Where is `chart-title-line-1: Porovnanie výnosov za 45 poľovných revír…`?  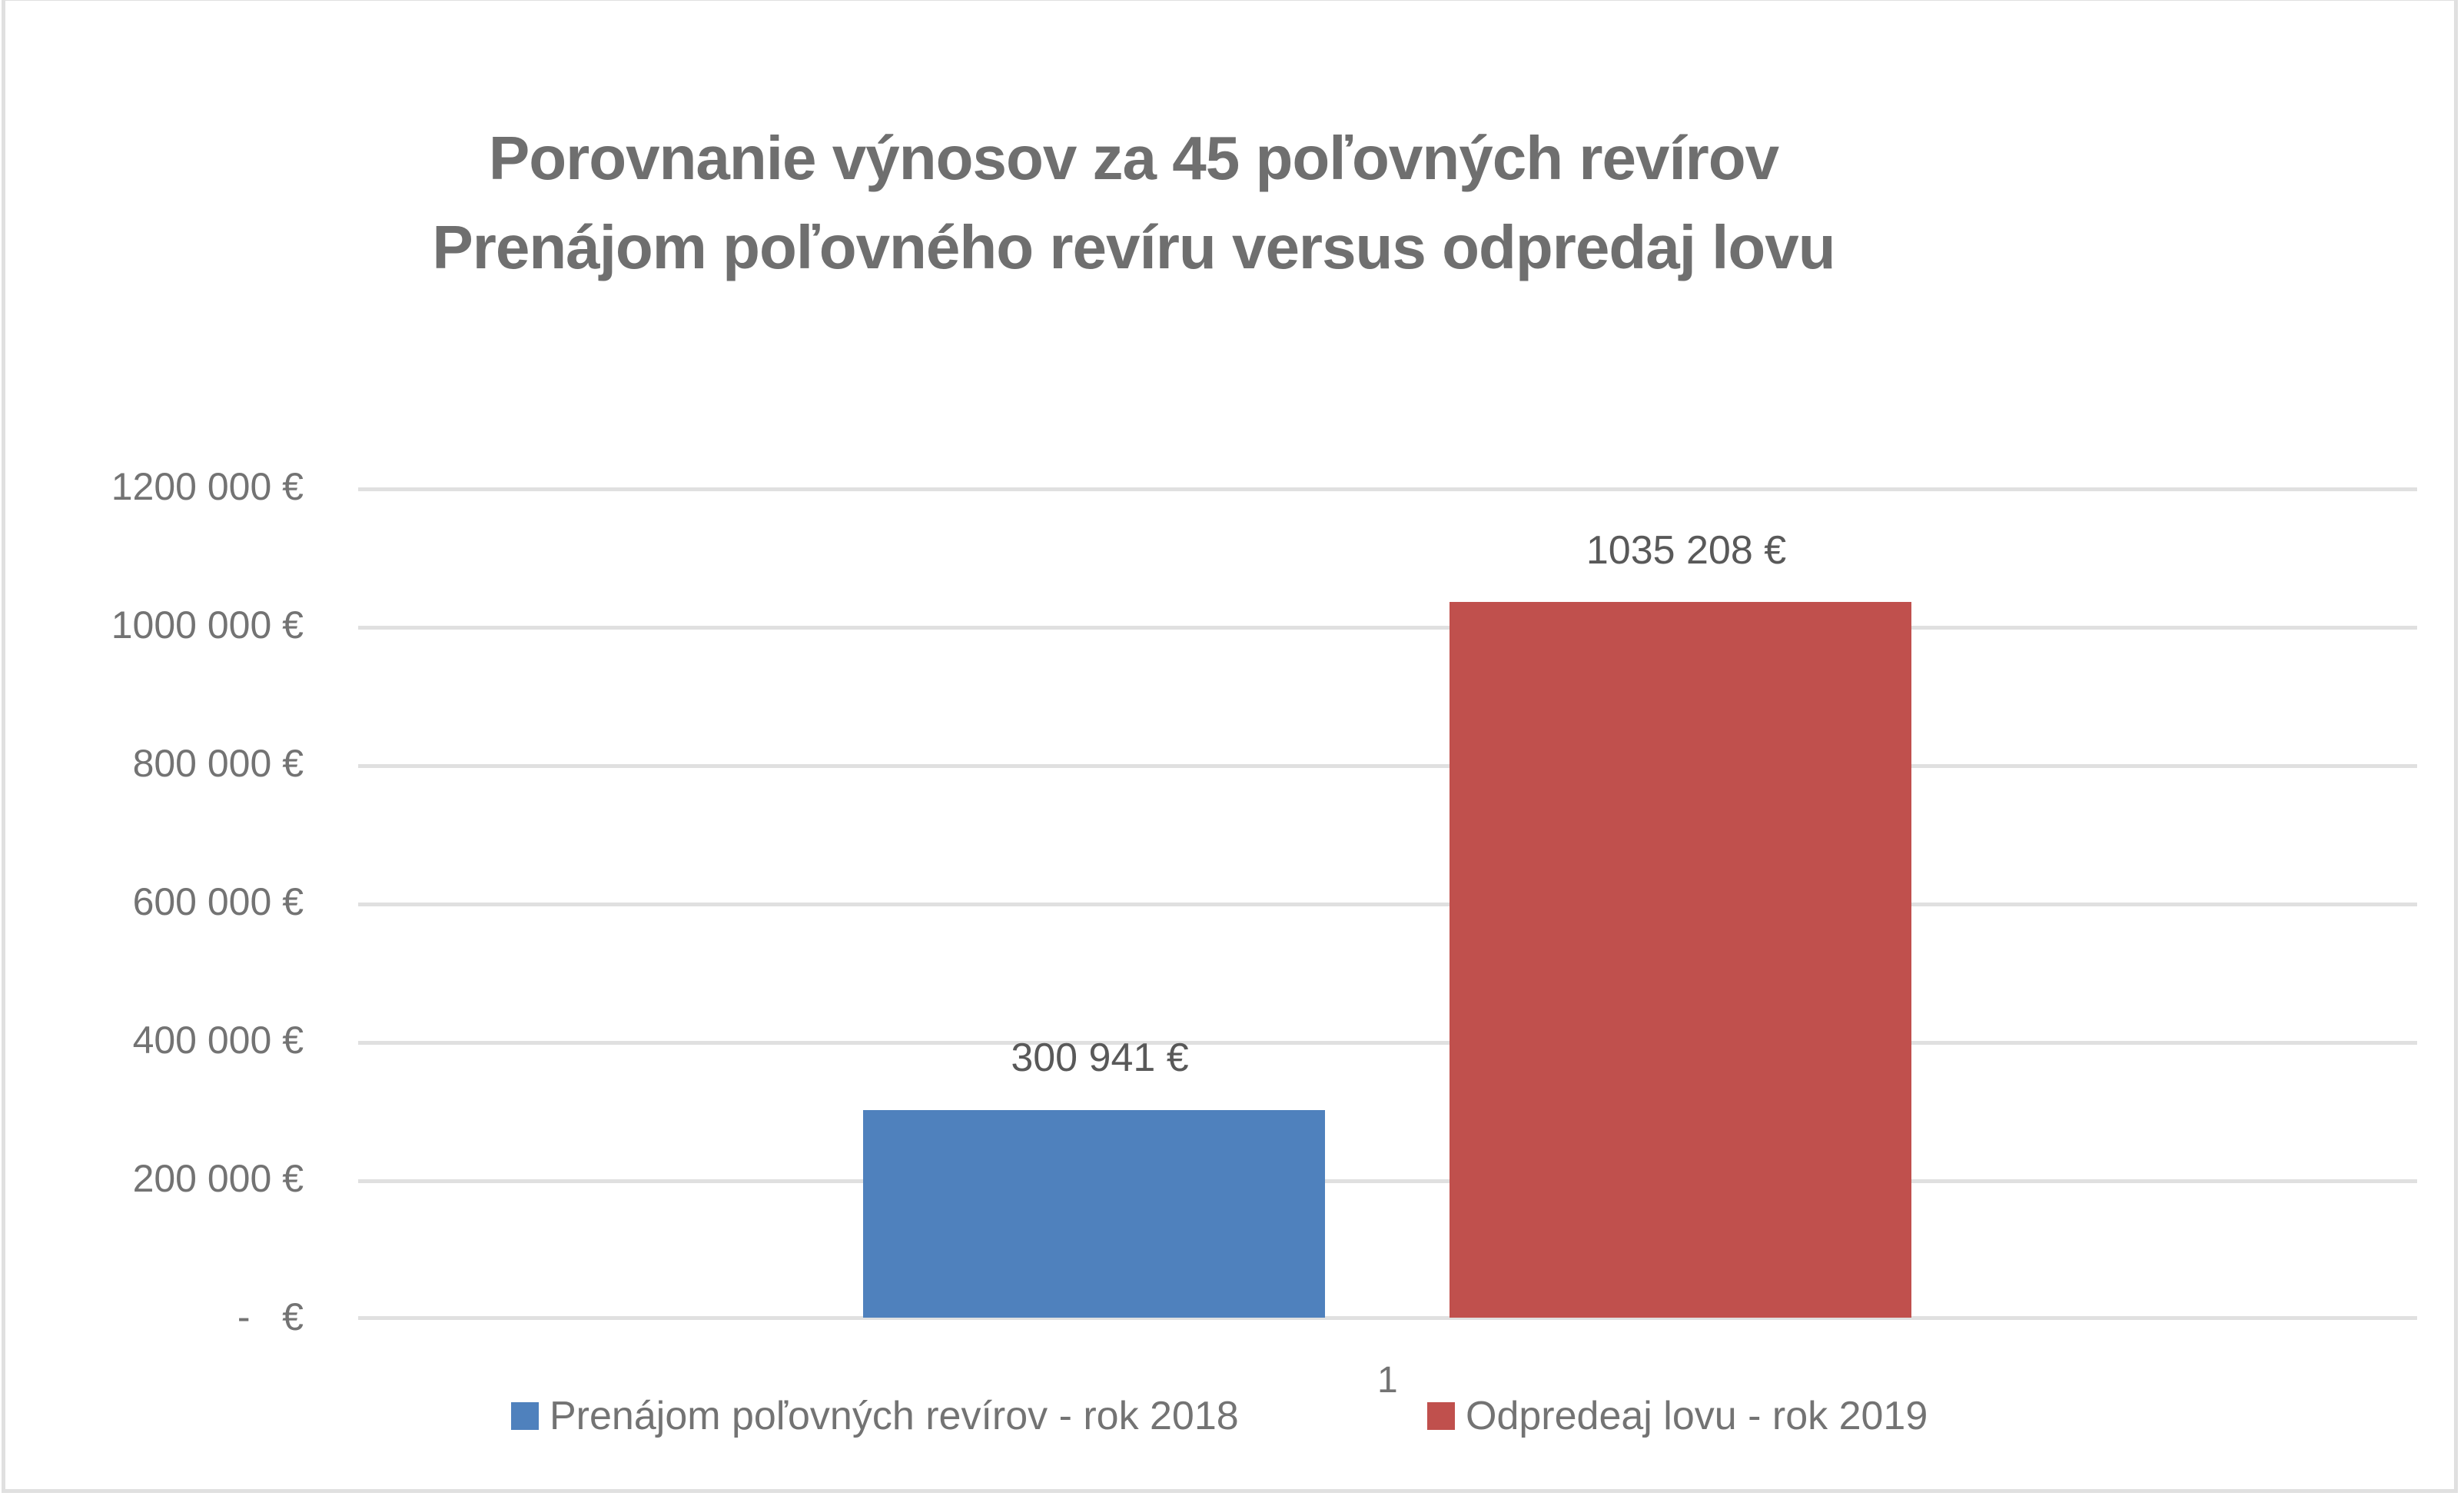 chart-title-line-1: Porovnanie výnosov za 45 poľovných revír… is located at coordinates (1133, 158).